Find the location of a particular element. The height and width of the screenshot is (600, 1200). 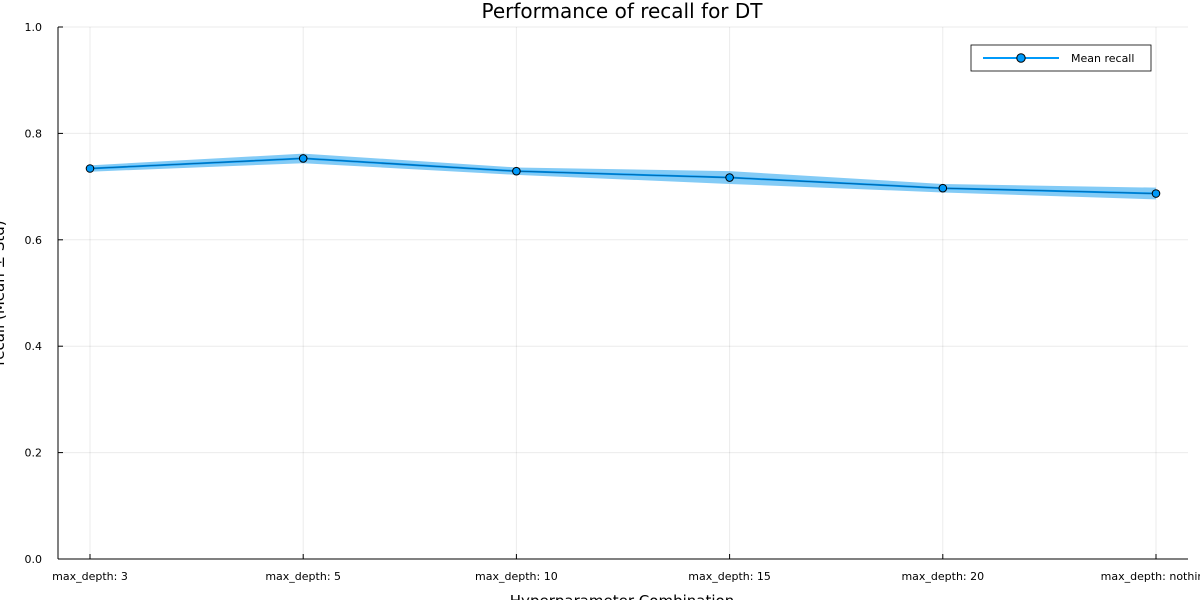

y-tick-label: 0.6 is located at coordinates (34, 240).